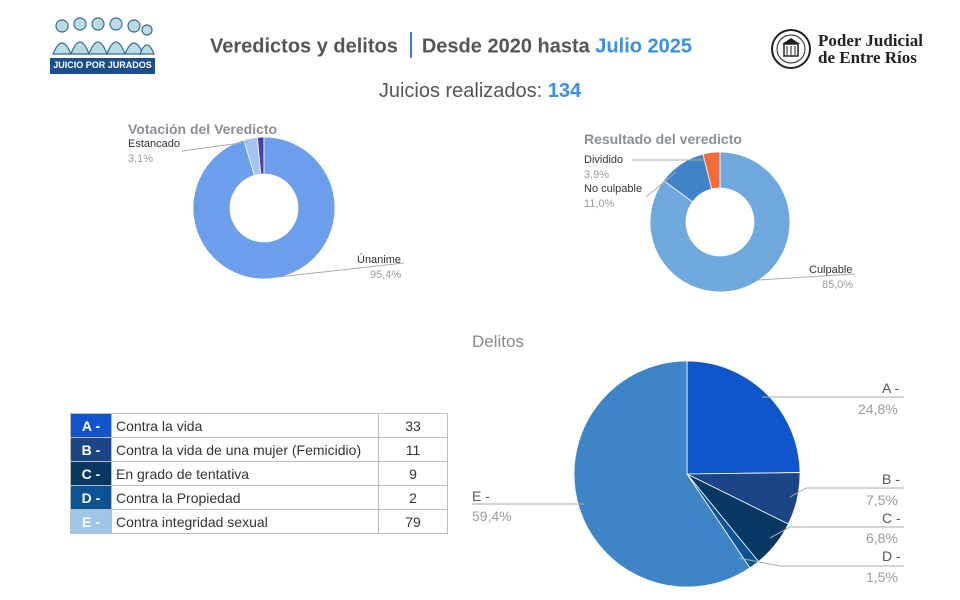 This screenshot has width=960, height=600. What do you see at coordinates (508, 46) in the screenshot?
I see `title-range: Desde 2020 hasta` at bounding box center [508, 46].